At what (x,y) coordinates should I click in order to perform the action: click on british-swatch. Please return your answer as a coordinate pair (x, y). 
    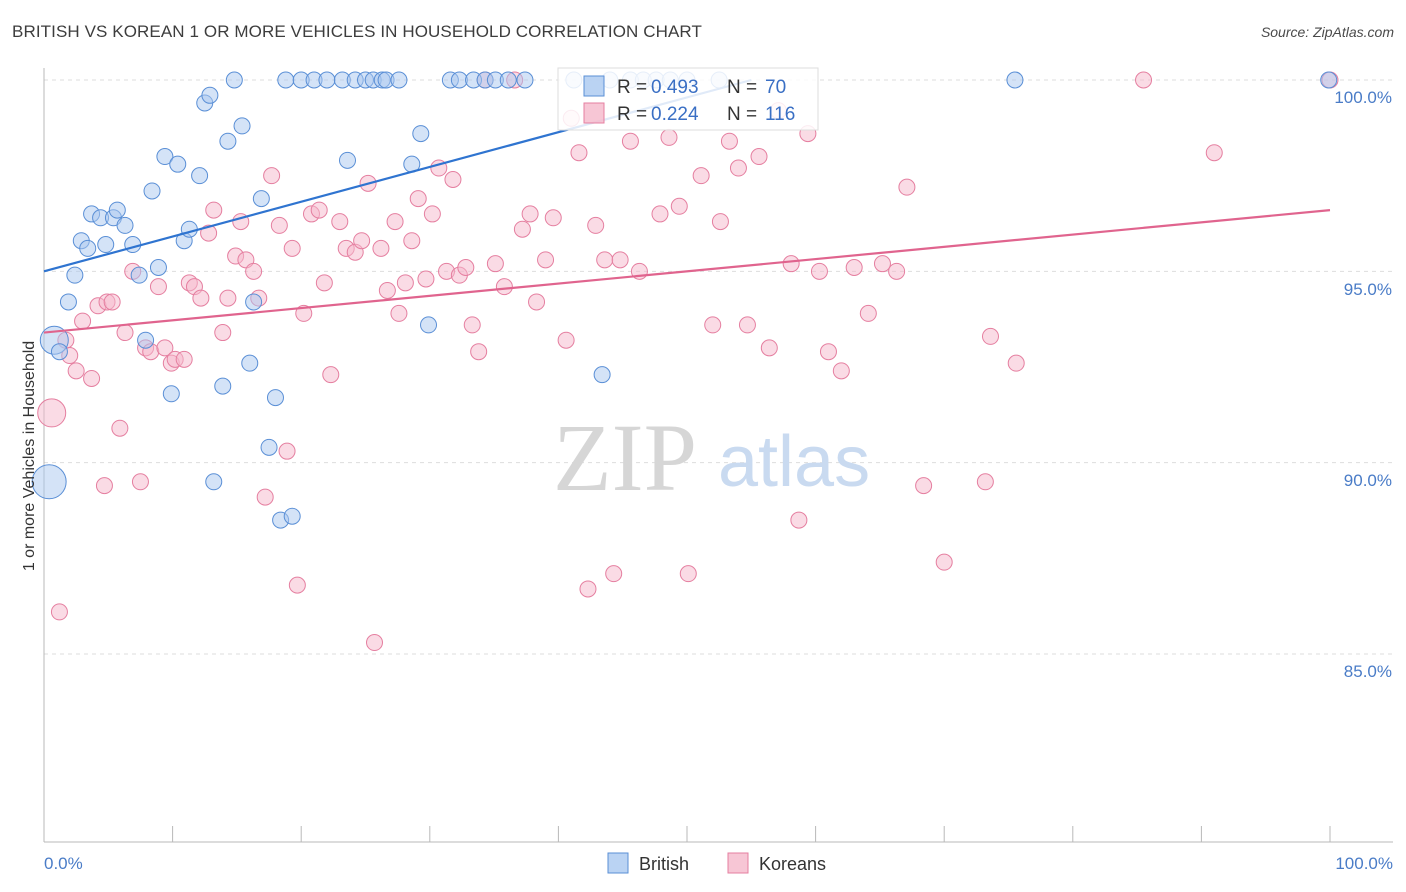
    Looking at the image, I should click on (594, 86).